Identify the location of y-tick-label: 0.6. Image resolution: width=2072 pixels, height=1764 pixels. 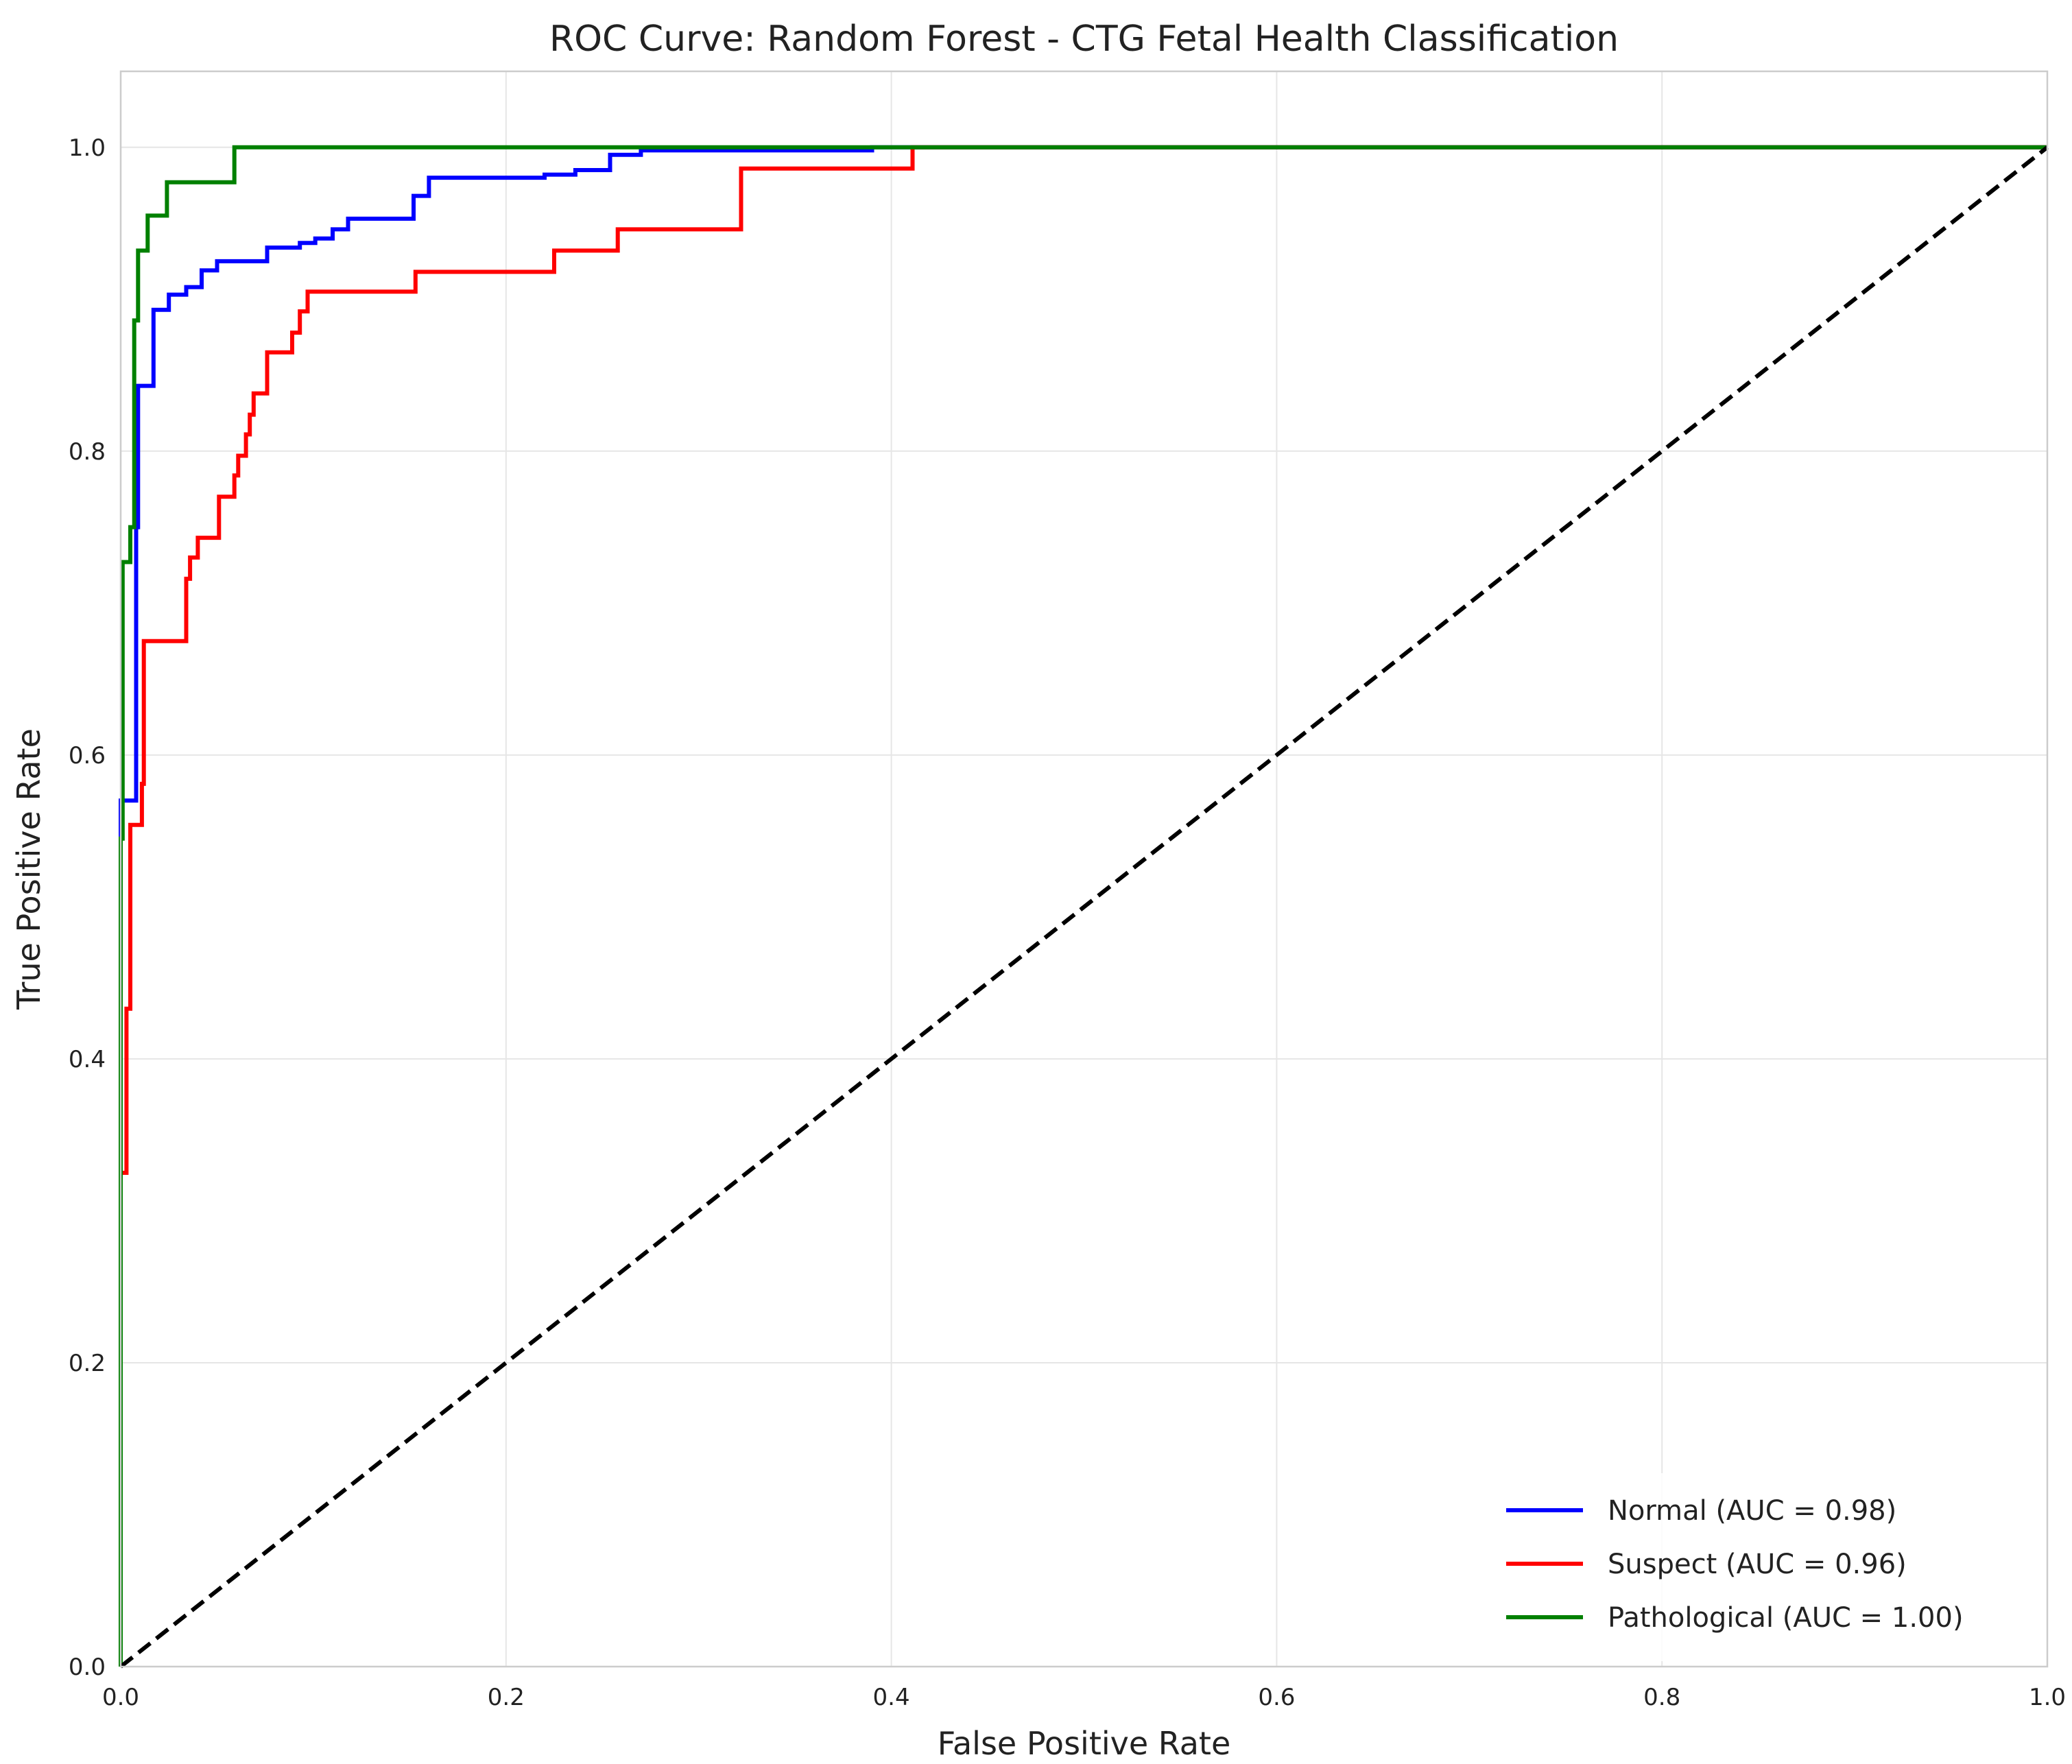
(87, 756).